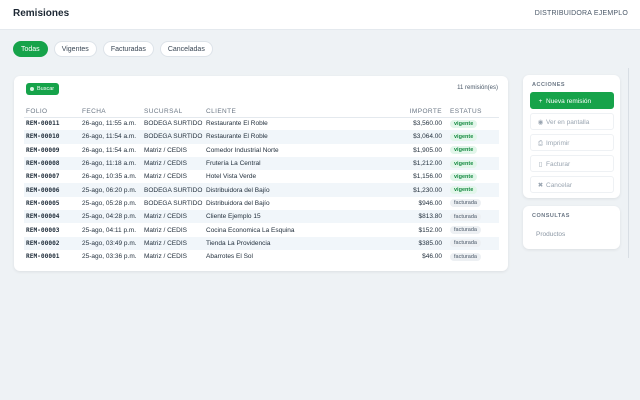  What do you see at coordinates (43, 230) in the screenshot?
I see `cell-folio: REM-00003` at bounding box center [43, 230].